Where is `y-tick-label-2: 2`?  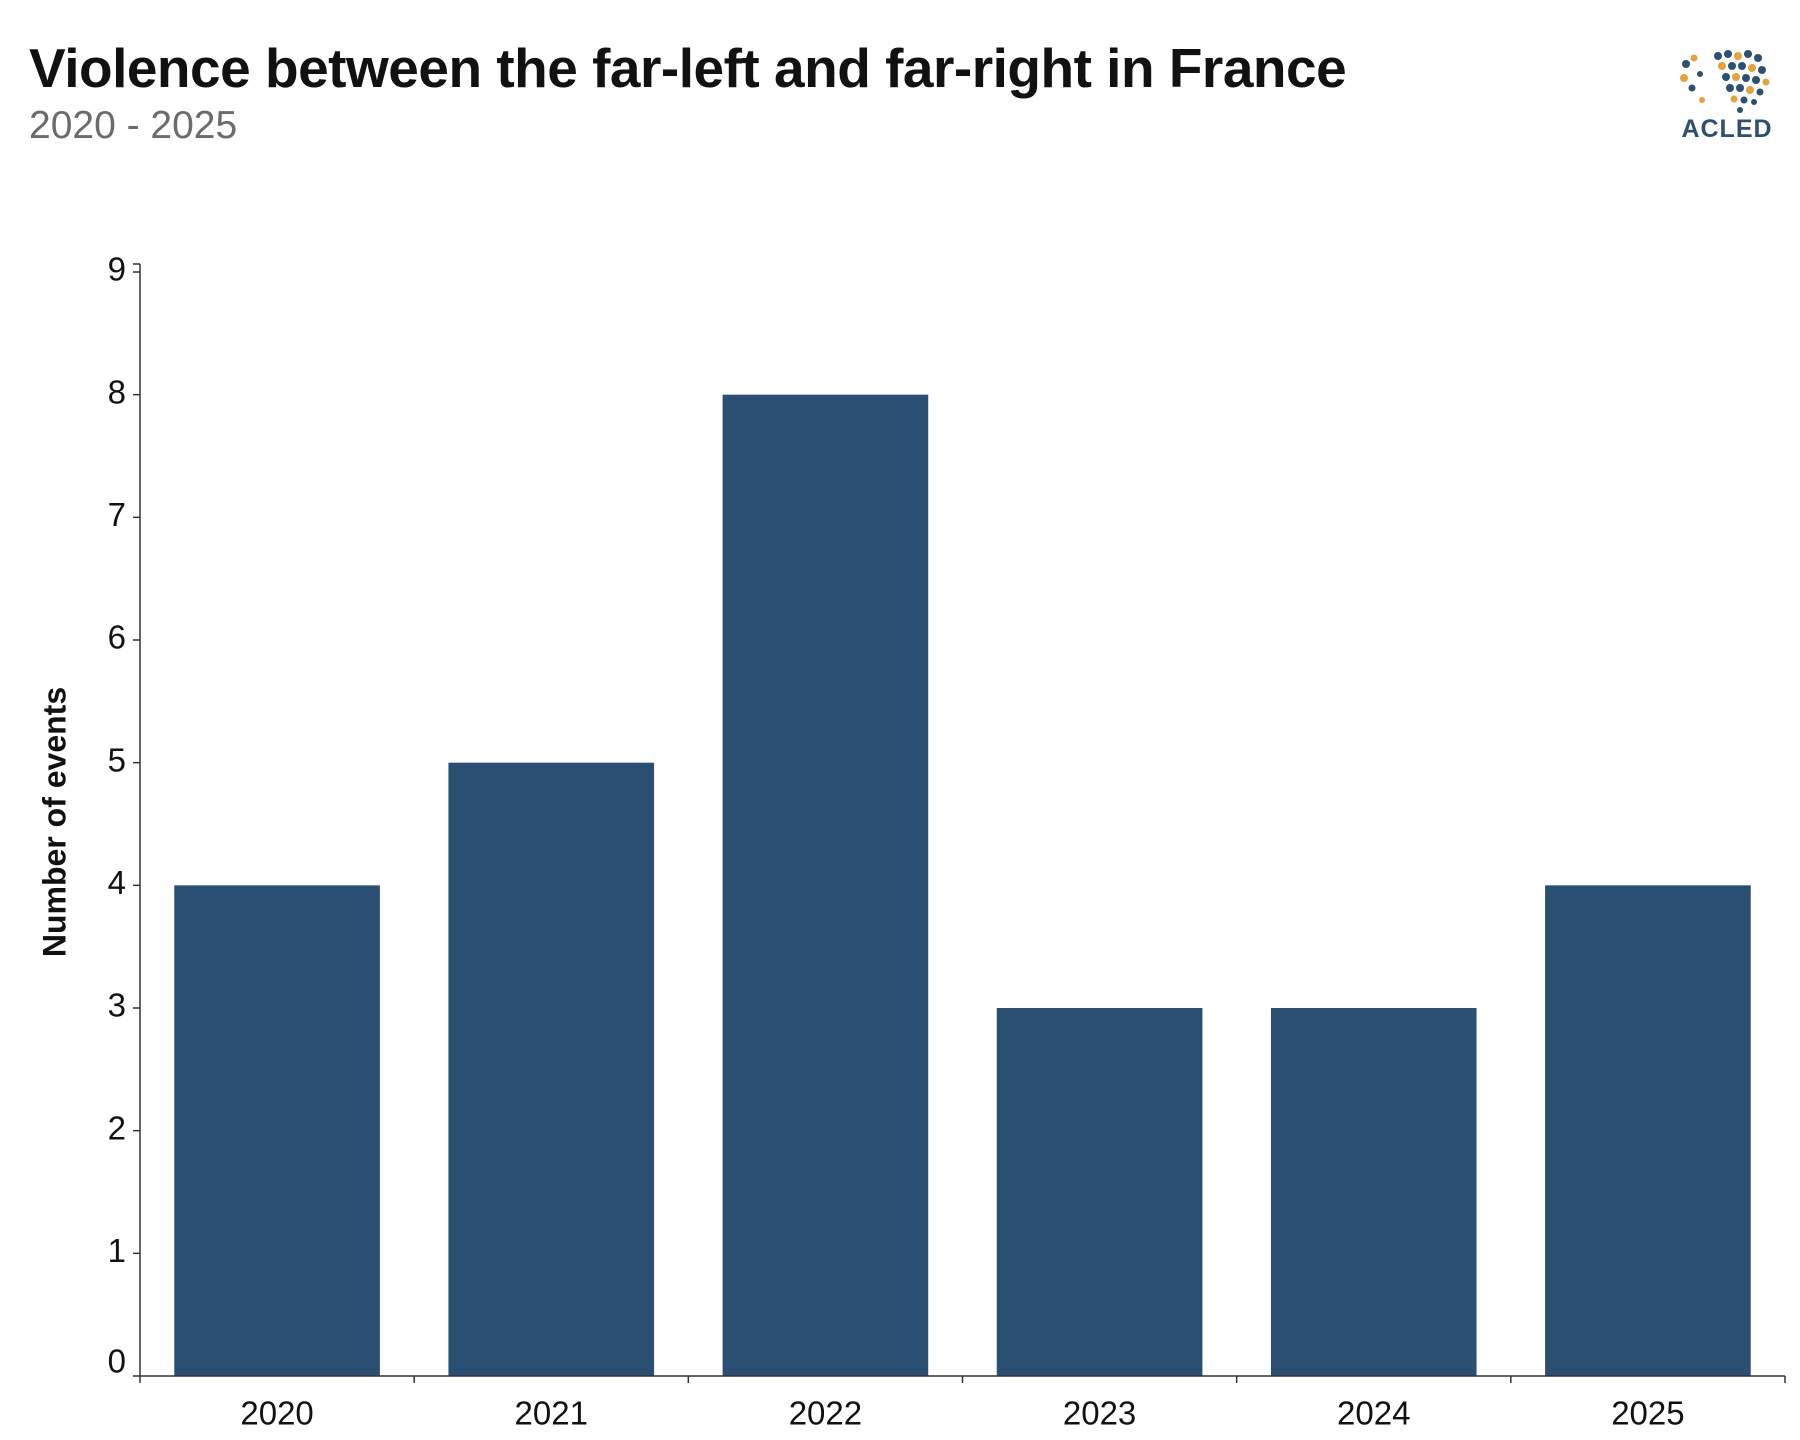
y-tick-label-2: 2 is located at coordinates (117, 1127).